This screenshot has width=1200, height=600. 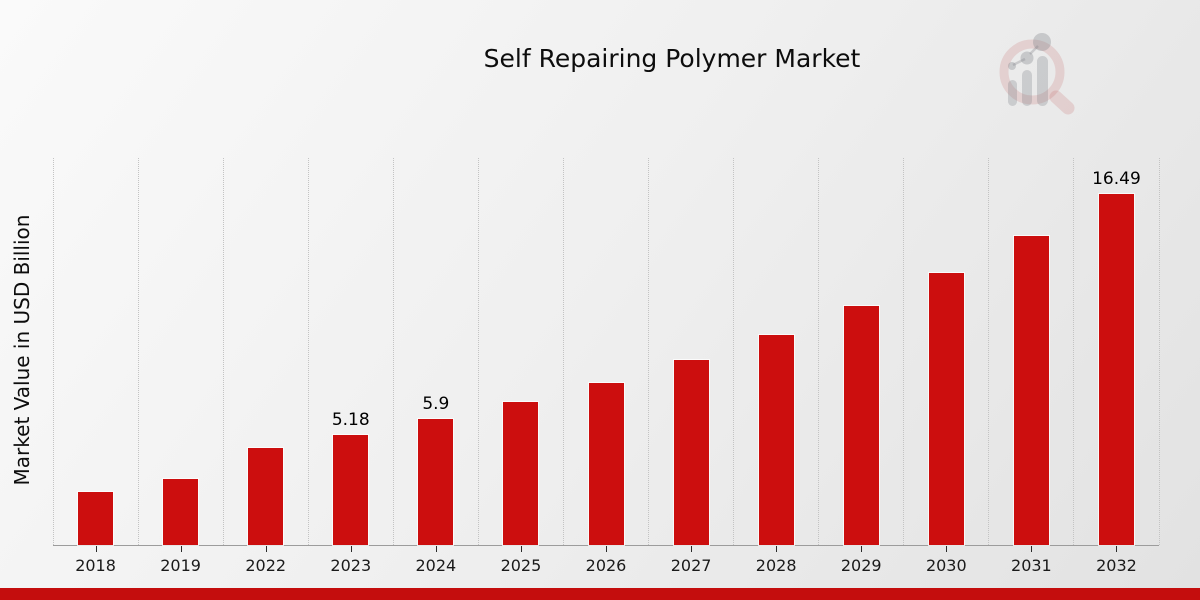 What do you see at coordinates (1116, 369) in the screenshot?
I see `bar-2032` at bounding box center [1116, 369].